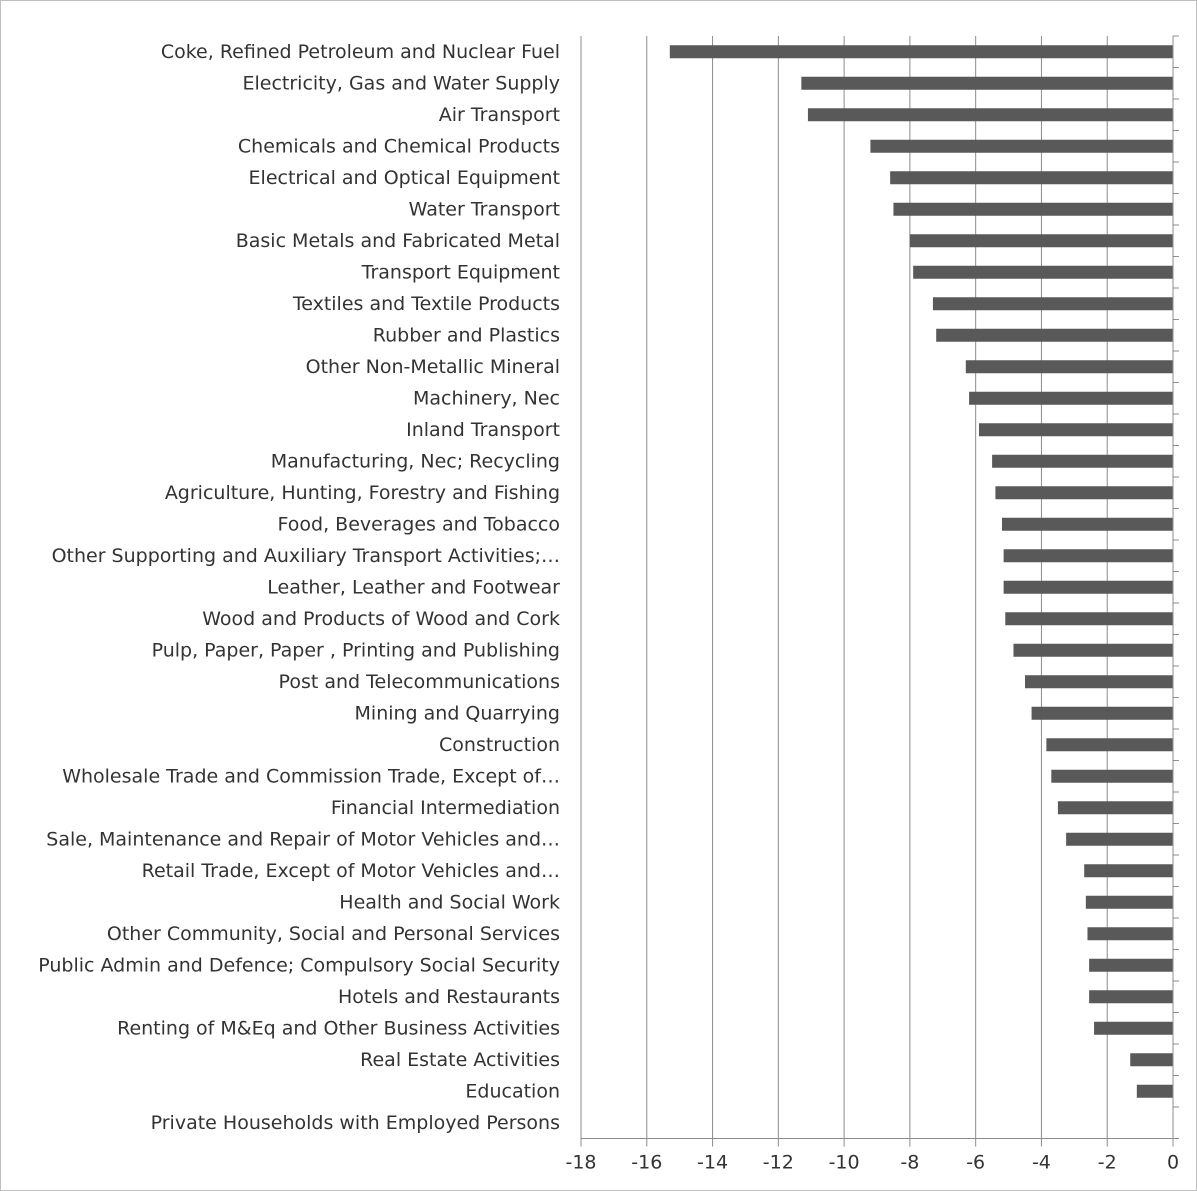 Image resolution: width=1197 pixels, height=1191 pixels. I want to click on category-label: Construction, so click(499, 745).